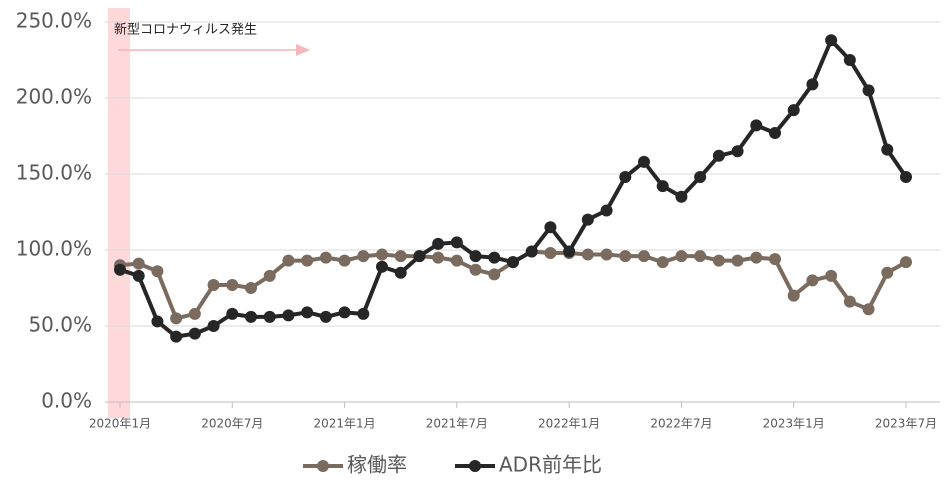 This screenshot has height=488, width=952. What do you see at coordinates (550, 465) in the screenshot?
I see `legend-label: ADR前年比` at bounding box center [550, 465].